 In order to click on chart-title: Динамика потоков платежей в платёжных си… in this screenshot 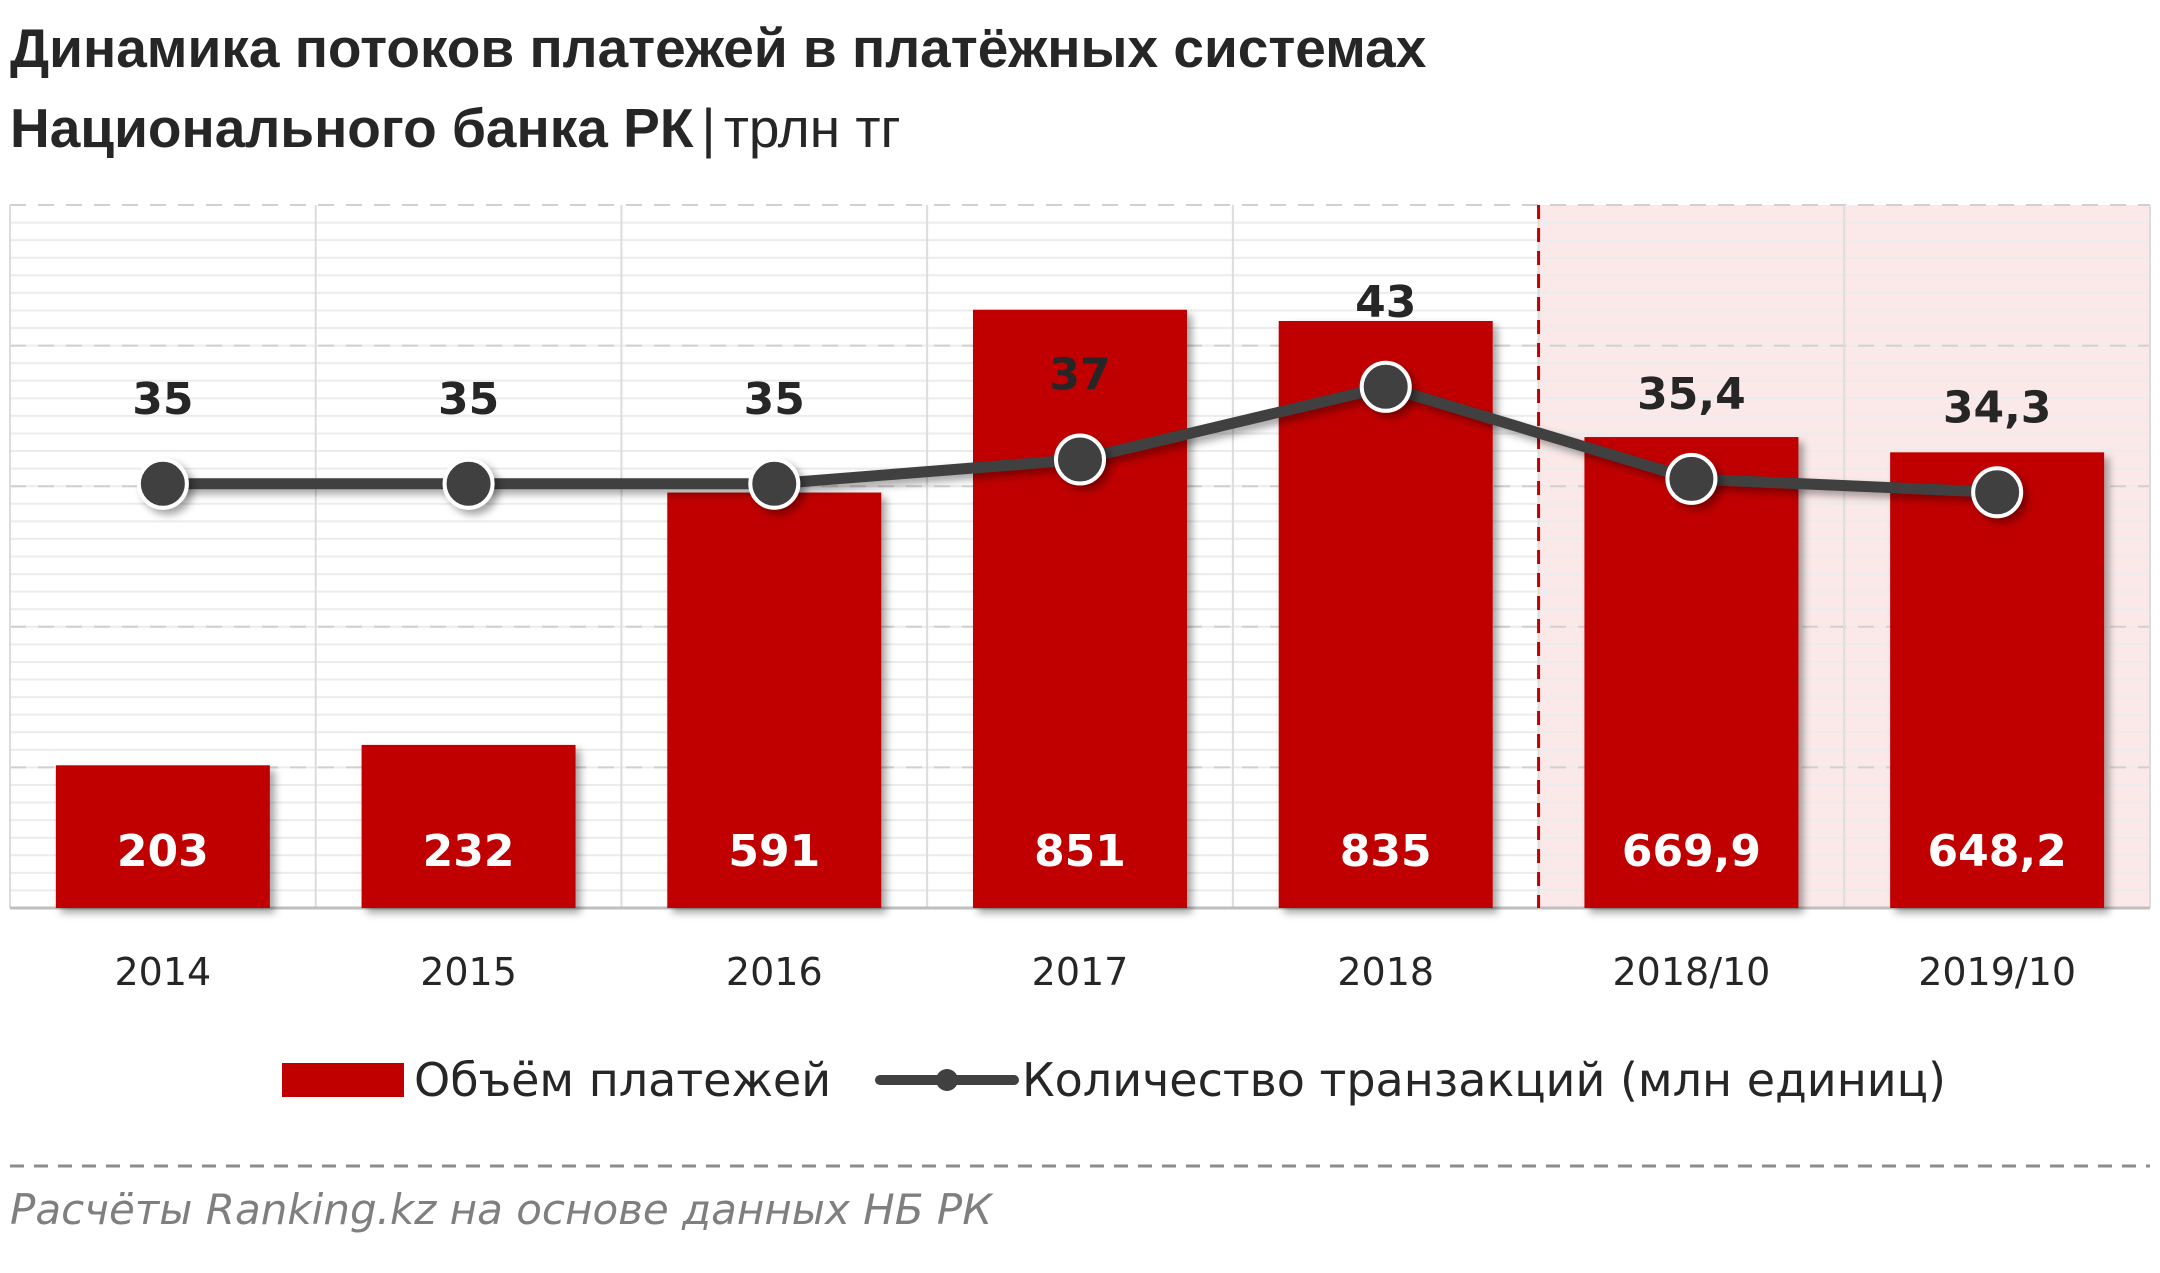, I will do `click(1080, 88)`.